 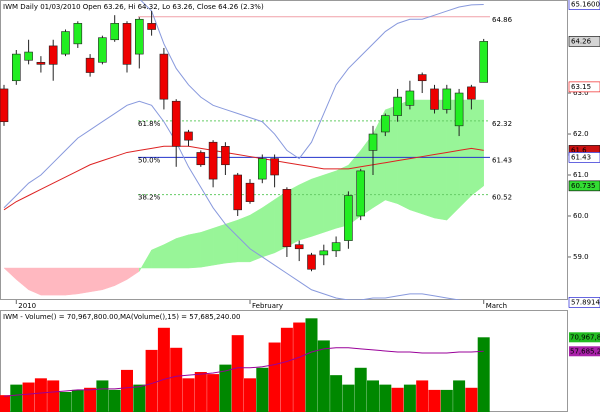 What do you see at coordinates (267, 306) in the screenshot?
I see `x-tick-label: February` at bounding box center [267, 306].